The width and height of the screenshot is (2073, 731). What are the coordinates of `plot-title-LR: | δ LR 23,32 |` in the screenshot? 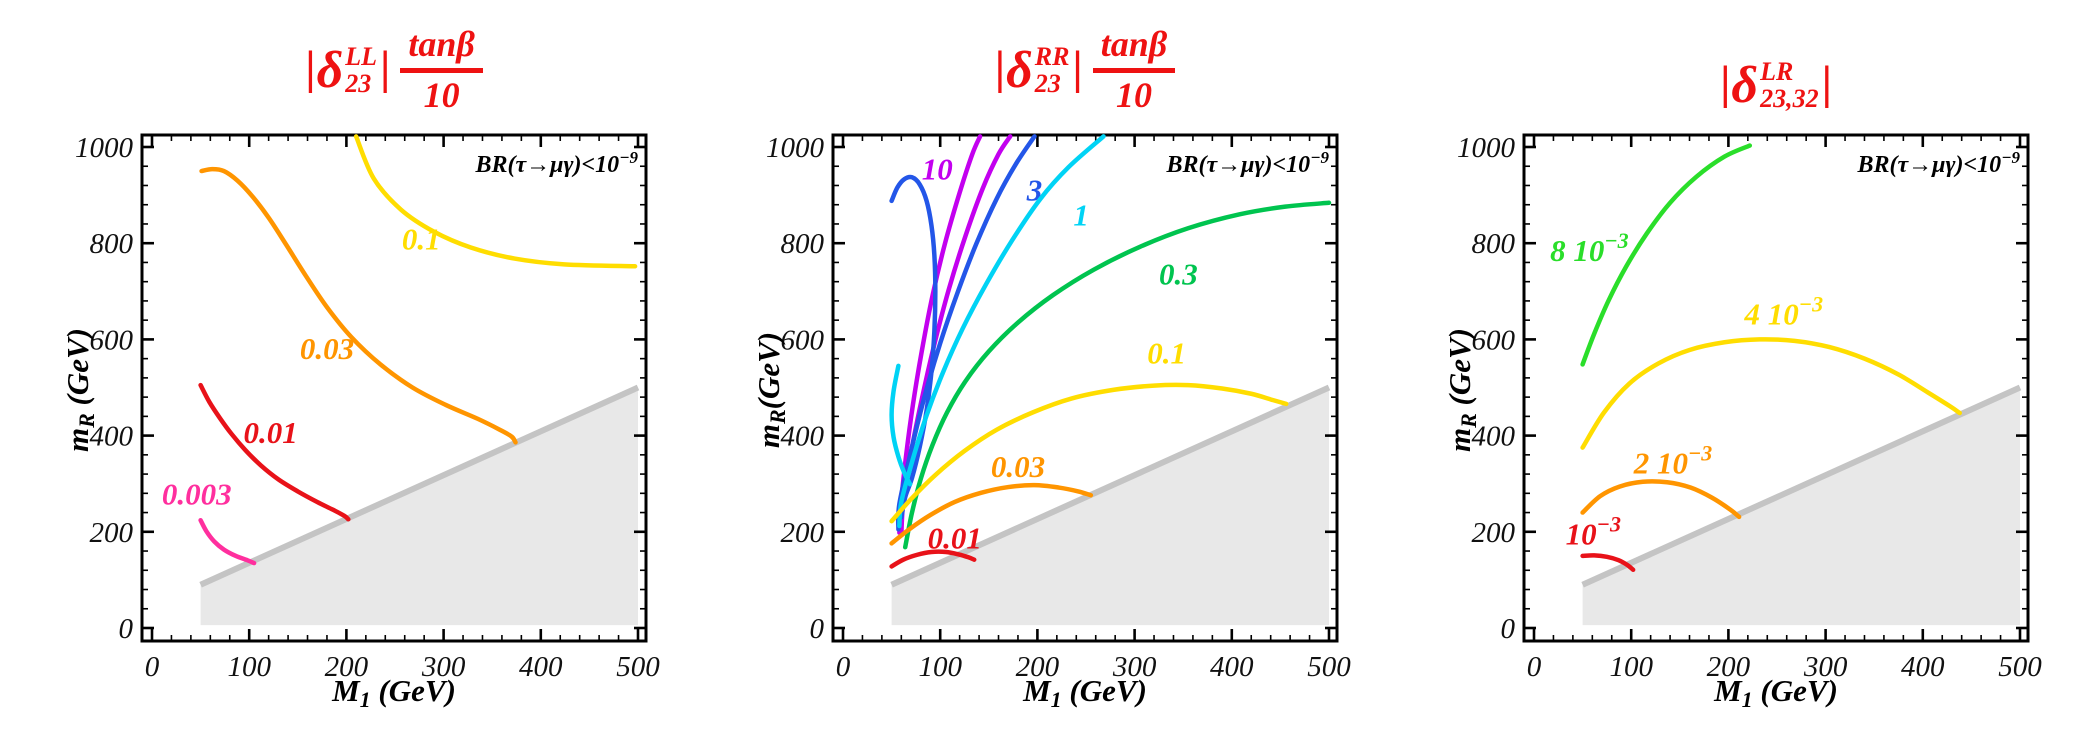 It's located at (1776, 85).